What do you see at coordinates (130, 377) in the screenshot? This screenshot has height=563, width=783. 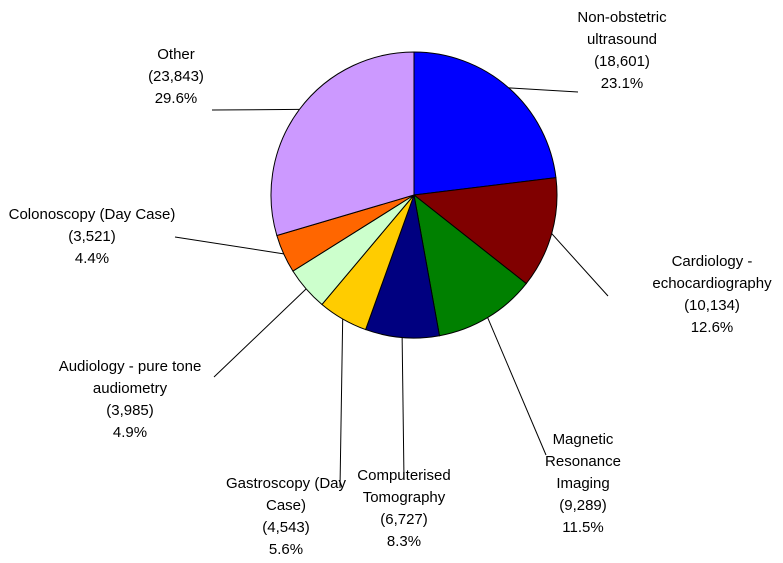 I see `category-name: Audiology - pure tone audiometry` at bounding box center [130, 377].